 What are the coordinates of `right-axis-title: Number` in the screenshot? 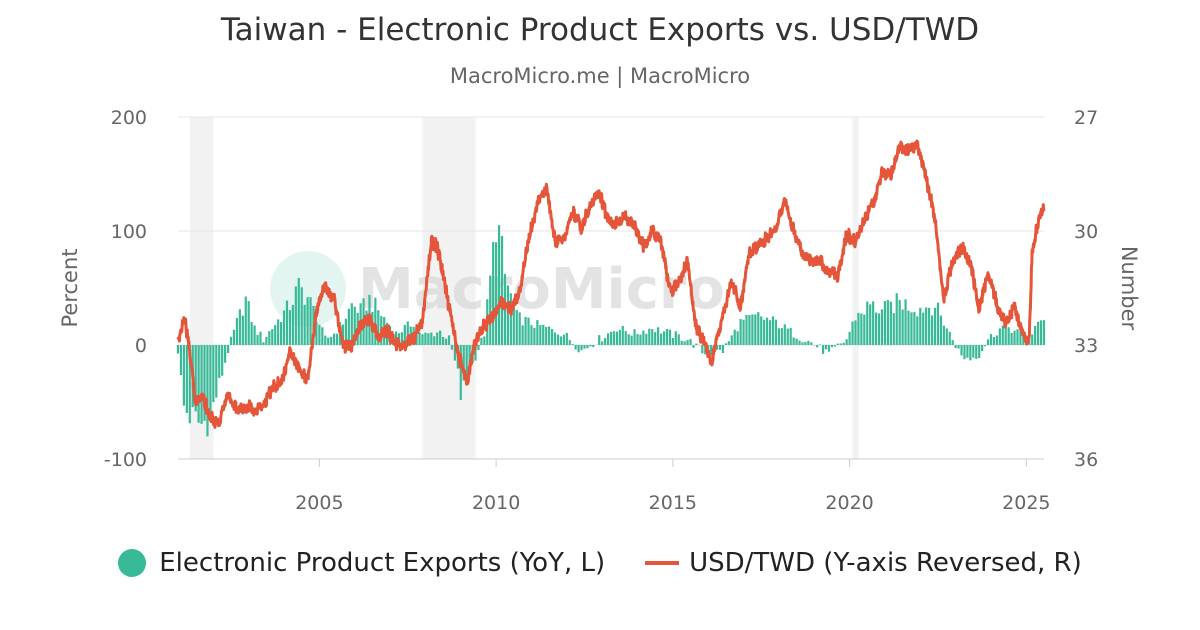 It's located at (1129, 288).